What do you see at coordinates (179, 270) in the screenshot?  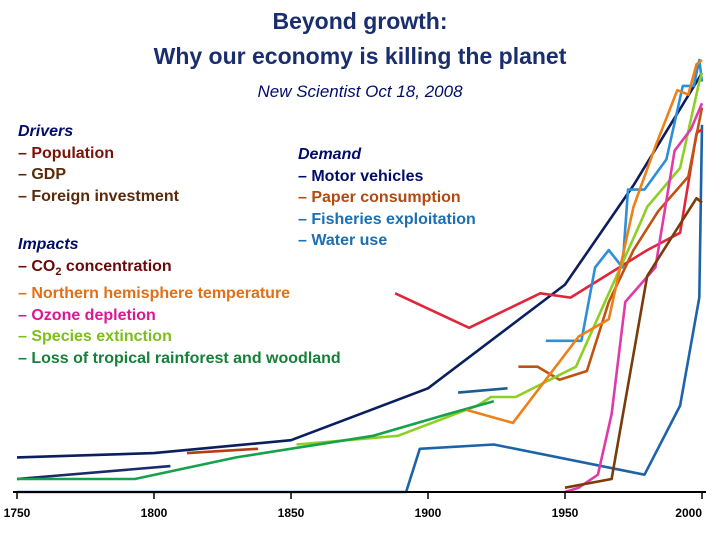 I see `legend-item-co2: – CO2 concentration` at bounding box center [179, 270].